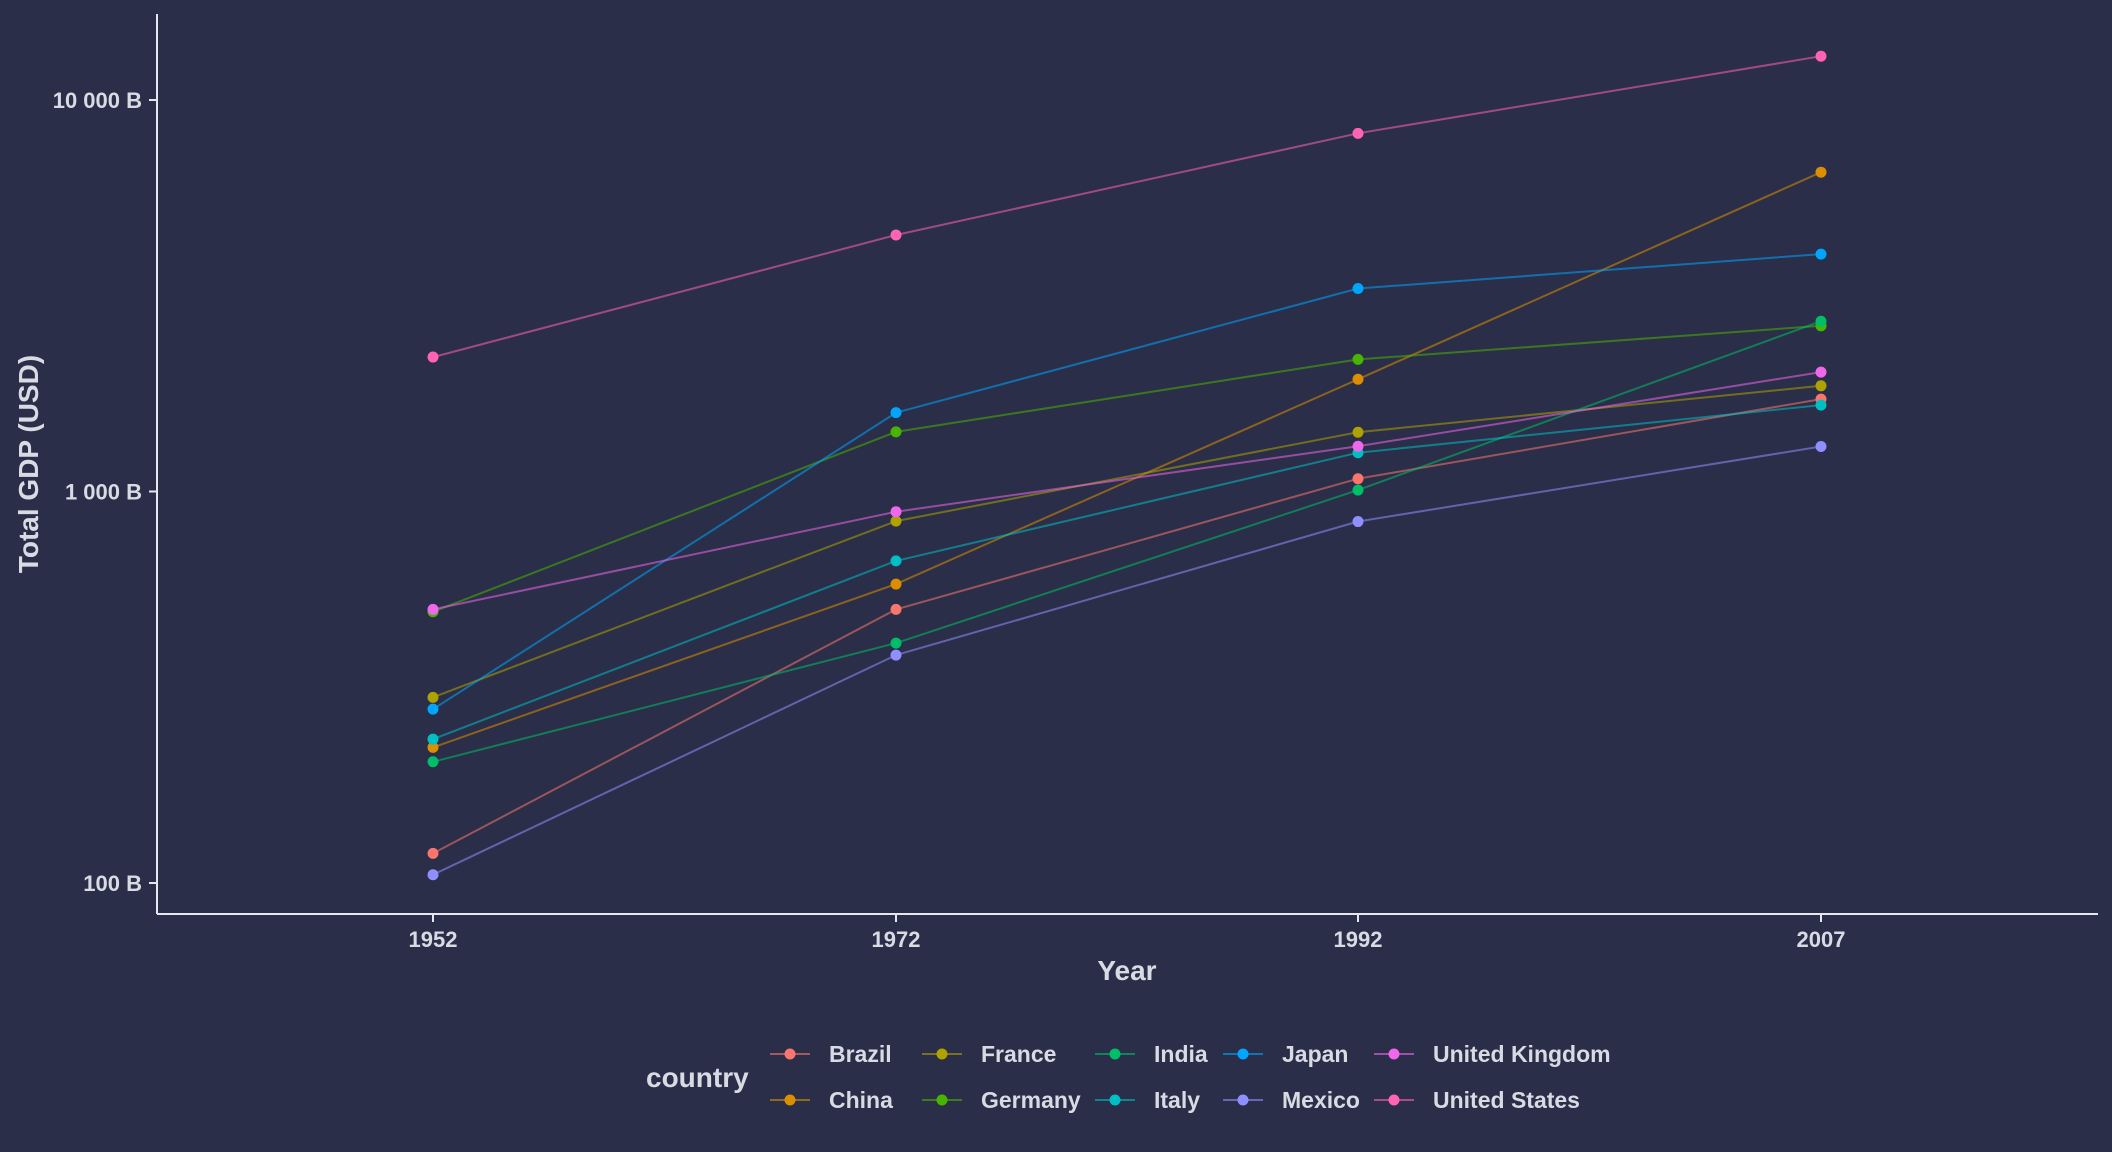 This screenshot has height=1152, width=2112. Describe the element at coordinates (1821, 321) in the screenshot. I see `point-india-2007` at that location.